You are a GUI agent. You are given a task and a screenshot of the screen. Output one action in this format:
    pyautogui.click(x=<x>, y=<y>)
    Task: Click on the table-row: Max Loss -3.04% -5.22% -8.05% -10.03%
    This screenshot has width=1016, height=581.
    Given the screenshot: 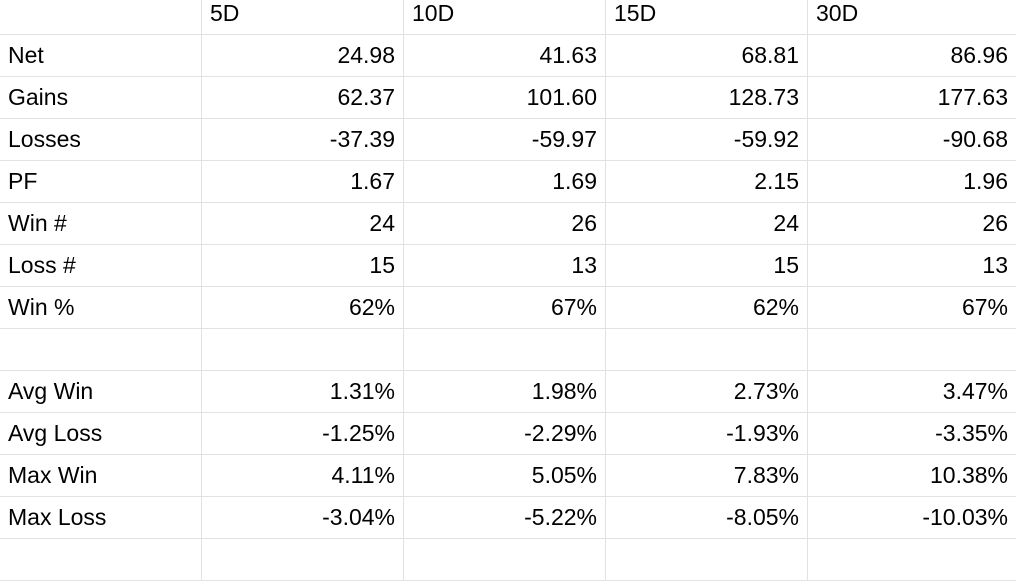 What is the action you would take?
    pyautogui.click(x=508, y=518)
    